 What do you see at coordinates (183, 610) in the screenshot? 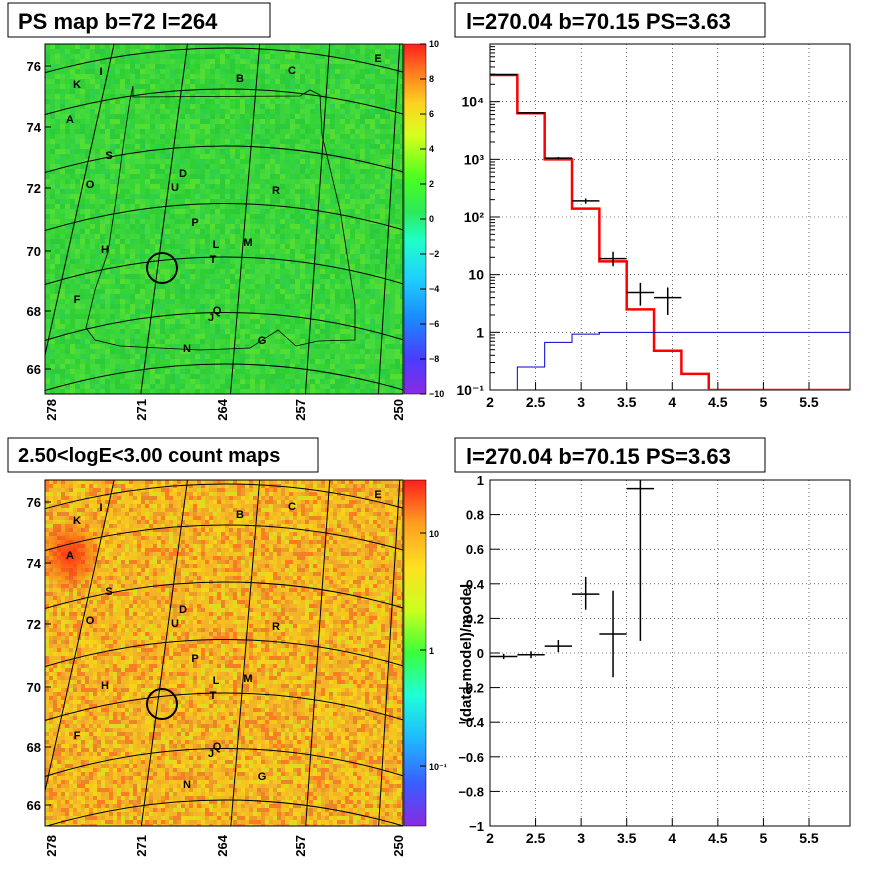
I see `source-label: D` at bounding box center [183, 610].